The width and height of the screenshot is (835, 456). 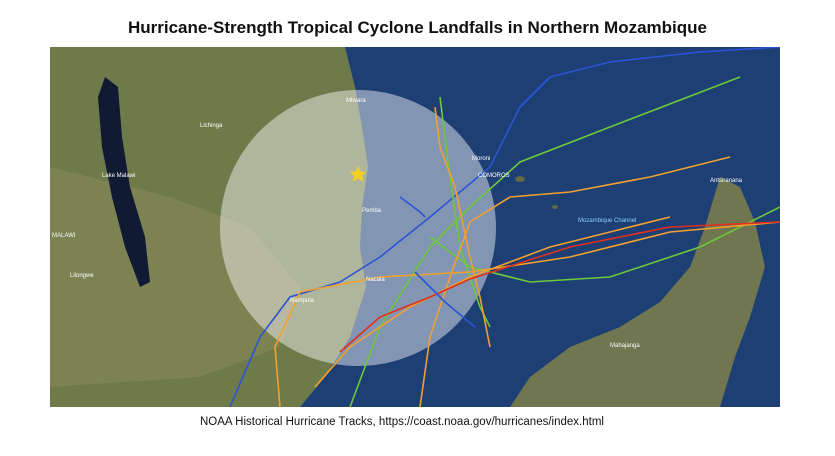 I want to click on map-label: Mahajanga, so click(x=625, y=346).